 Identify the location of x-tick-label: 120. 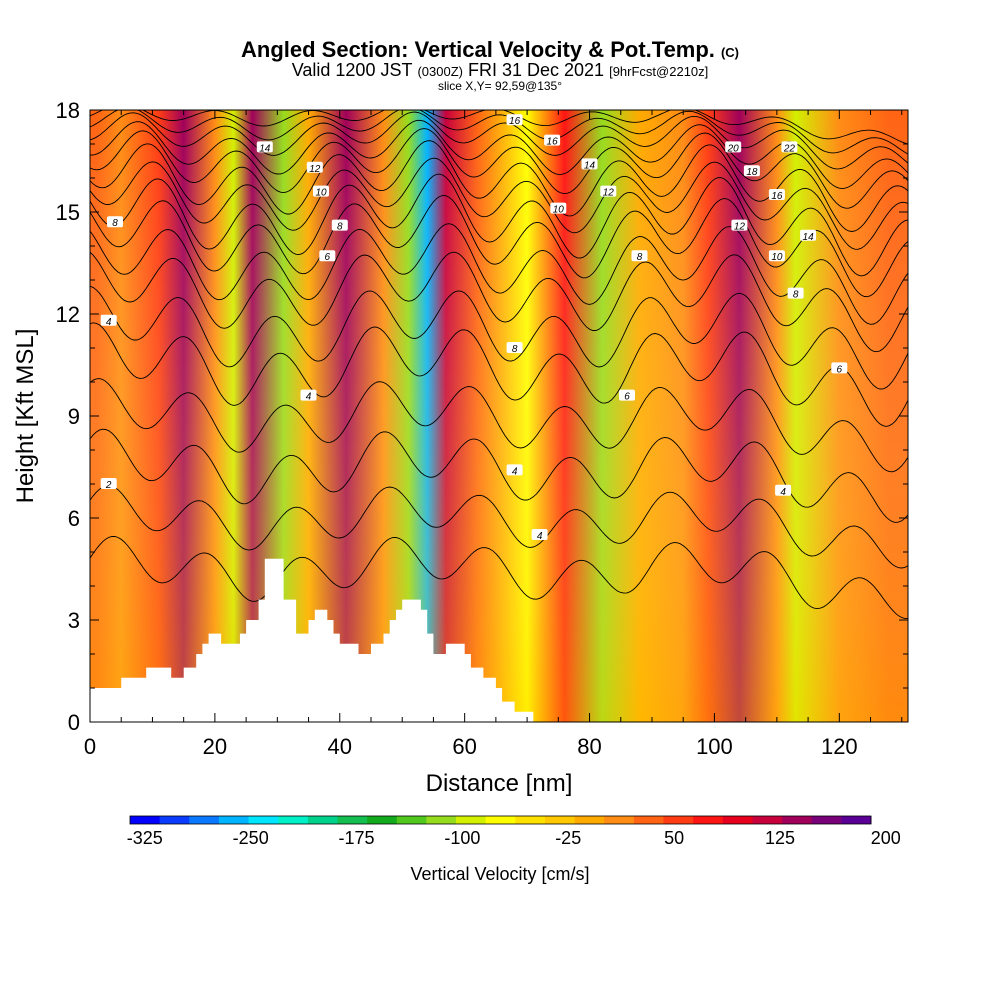
(839, 746).